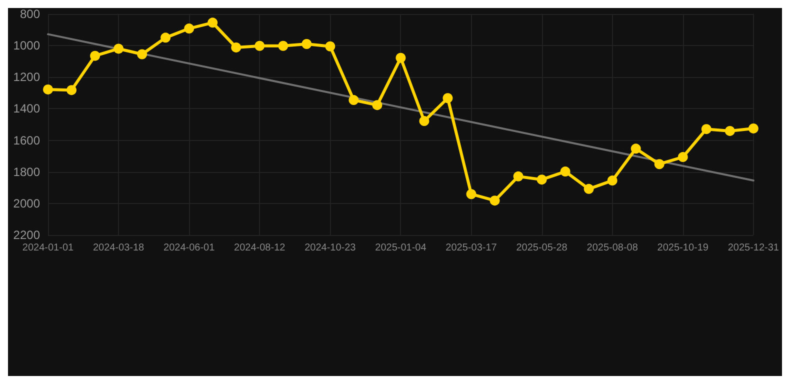  I want to click on y-tick-label: 1400, so click(26, 109).